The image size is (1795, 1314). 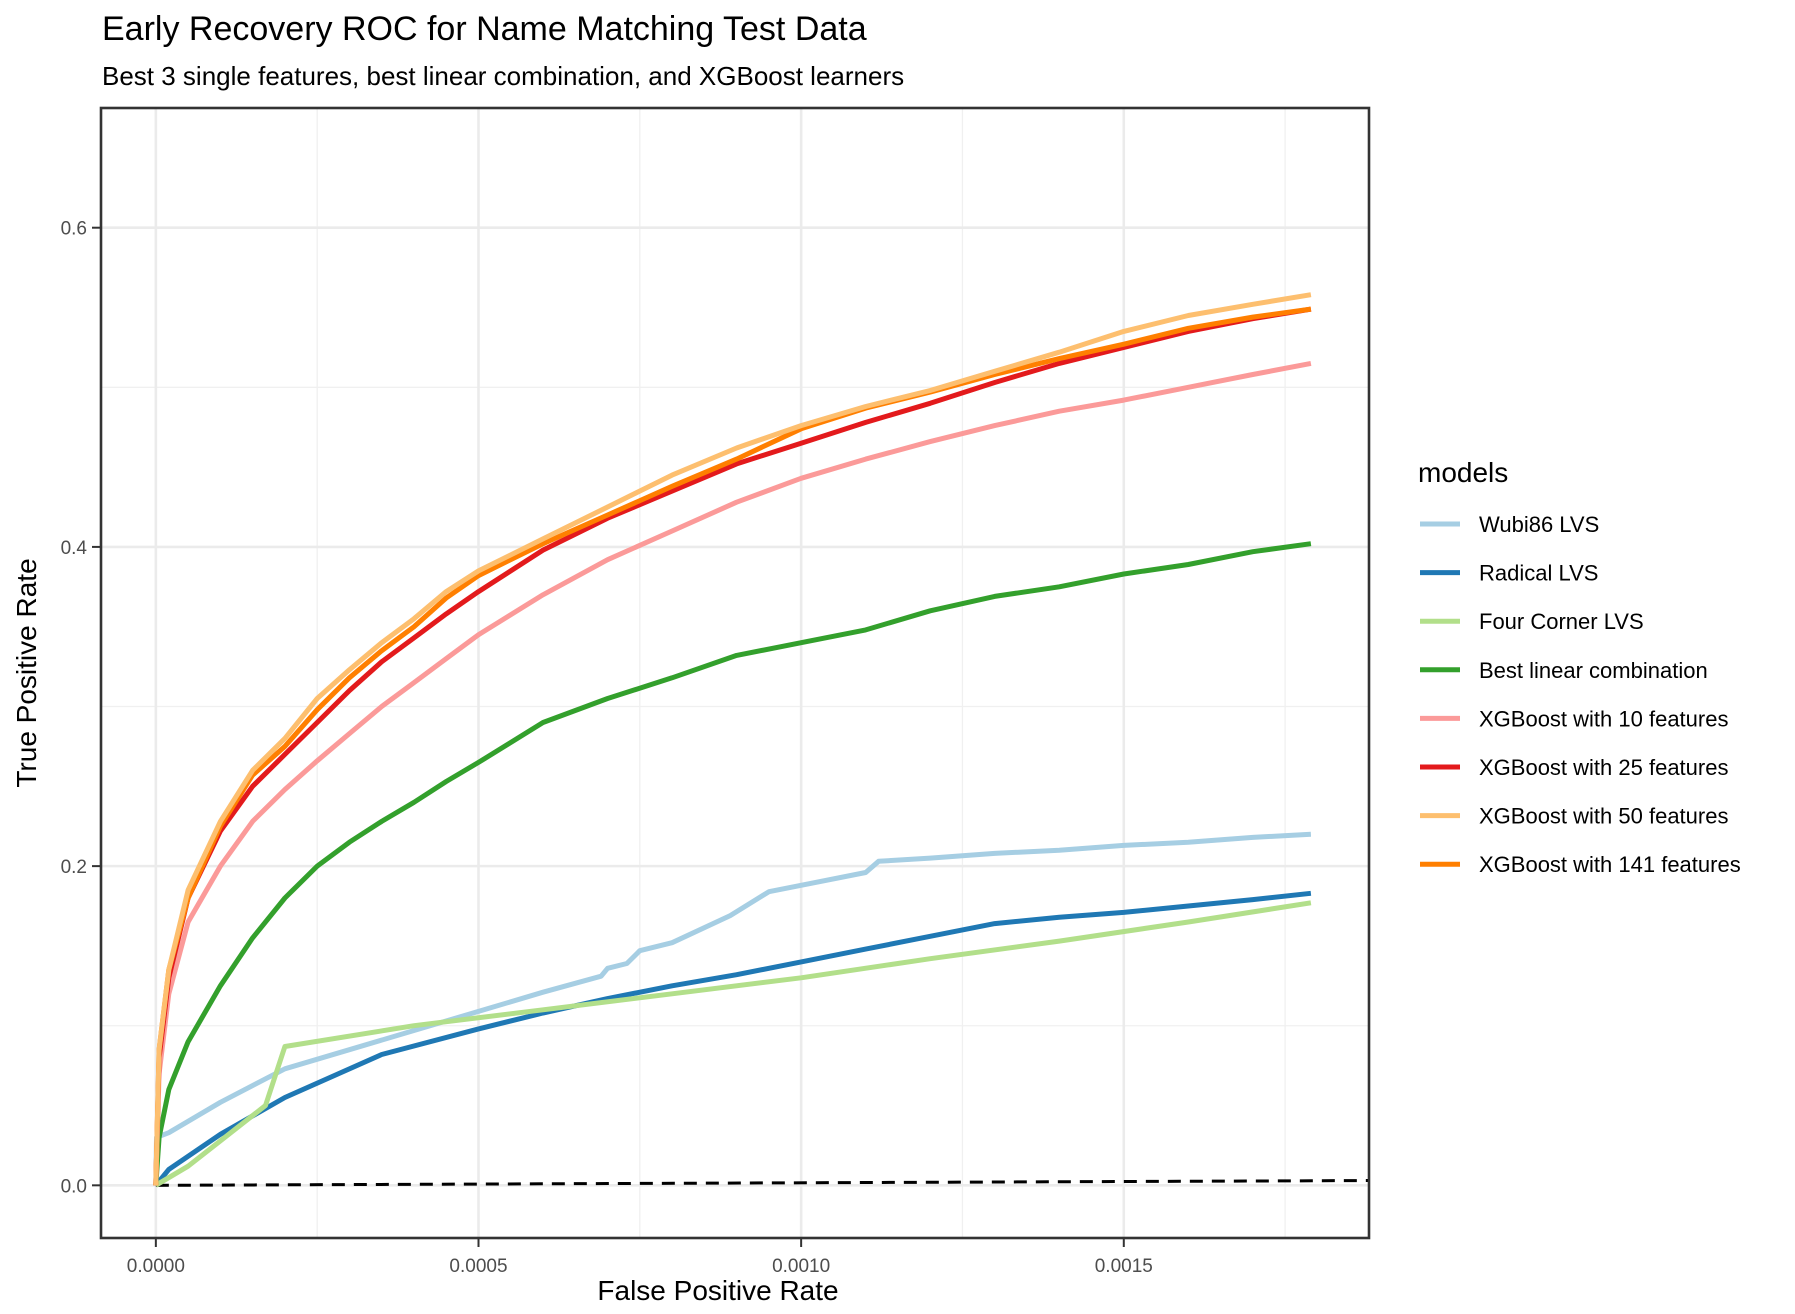 I want to click on series-line-radical-lvs, so click(x=732, y=1038).